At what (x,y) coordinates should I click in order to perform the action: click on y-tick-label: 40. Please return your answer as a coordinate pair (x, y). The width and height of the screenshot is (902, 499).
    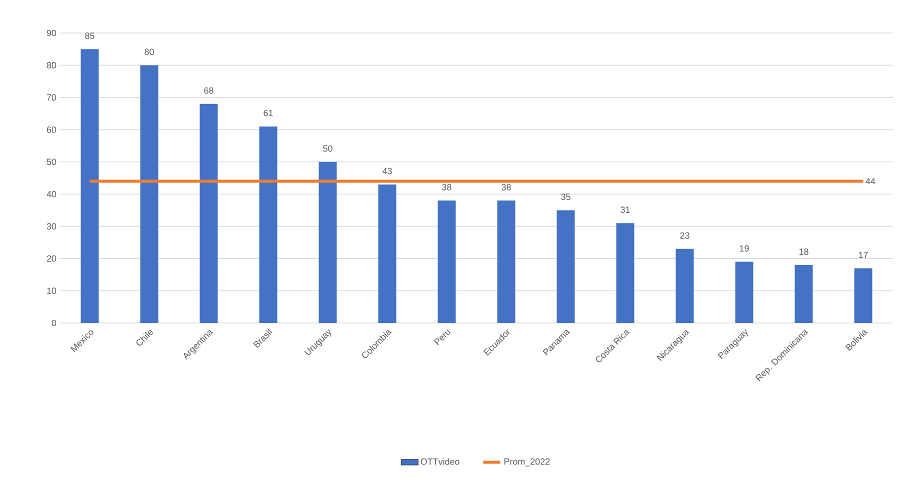
    Looking at the image, I should click on (51, 194).